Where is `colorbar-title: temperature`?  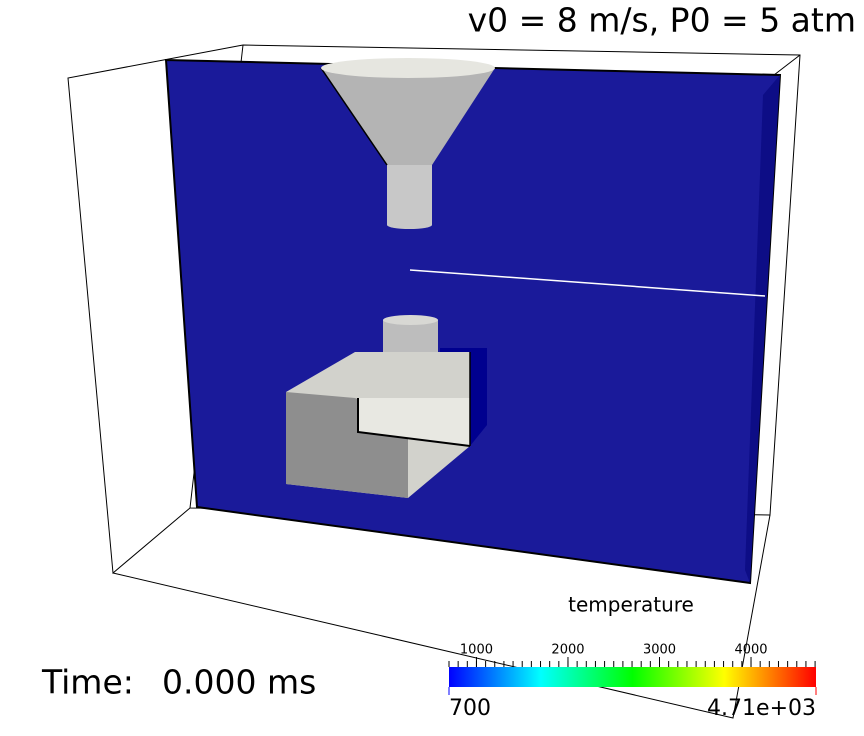
colorbar-title: temperature is located at coordinates (631, 605).